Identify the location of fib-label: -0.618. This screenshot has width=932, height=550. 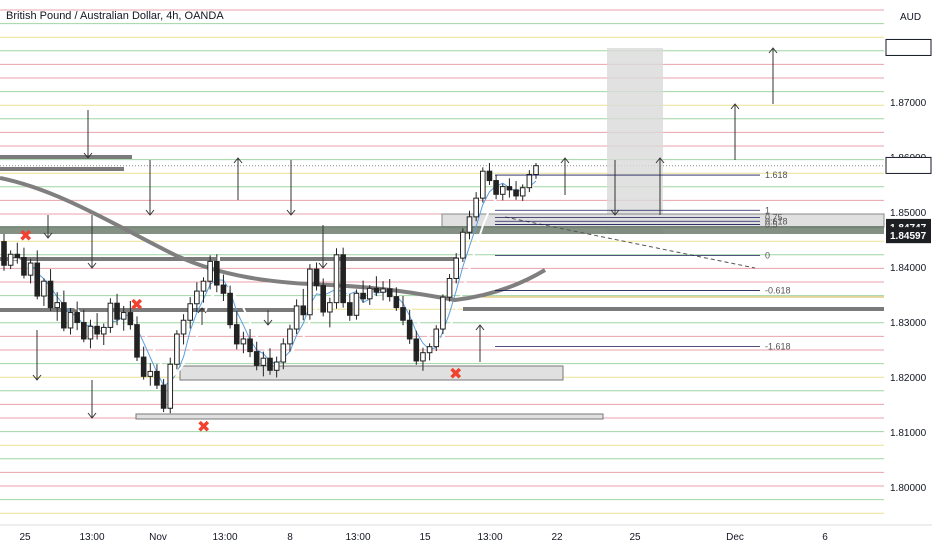
(778, 291).